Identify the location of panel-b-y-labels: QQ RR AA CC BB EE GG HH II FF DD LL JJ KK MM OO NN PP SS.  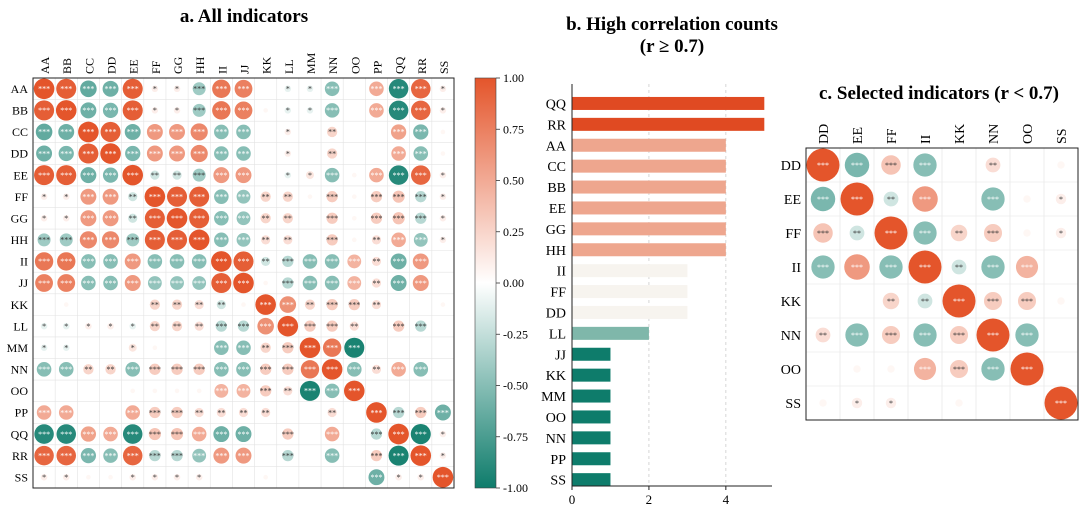
(554, 292).